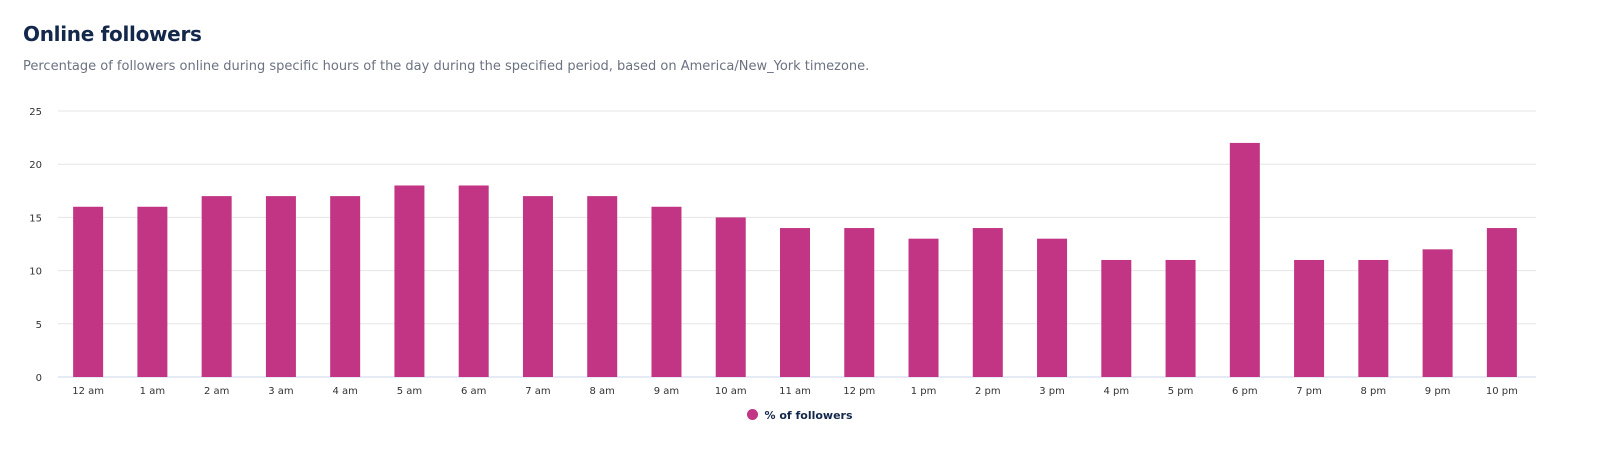 This screenshot has width=1600, height=459. What do you see at coordinates (35, 165) in the screenshot?
I see `y-tick-label: 20` at bounding box center [35, 165].